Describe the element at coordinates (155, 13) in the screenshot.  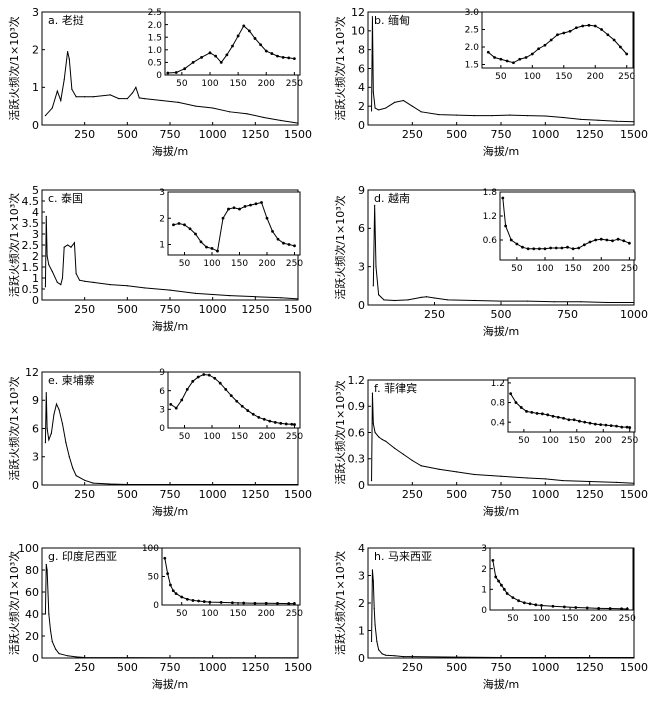
I see `inset-y-tick-label: 2.5` at that location.